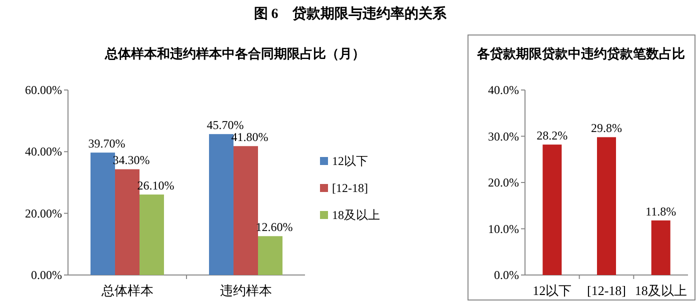 This screenshot has width=700, height=307. I want to click on data-label: 39.70%, so click(107, 143).